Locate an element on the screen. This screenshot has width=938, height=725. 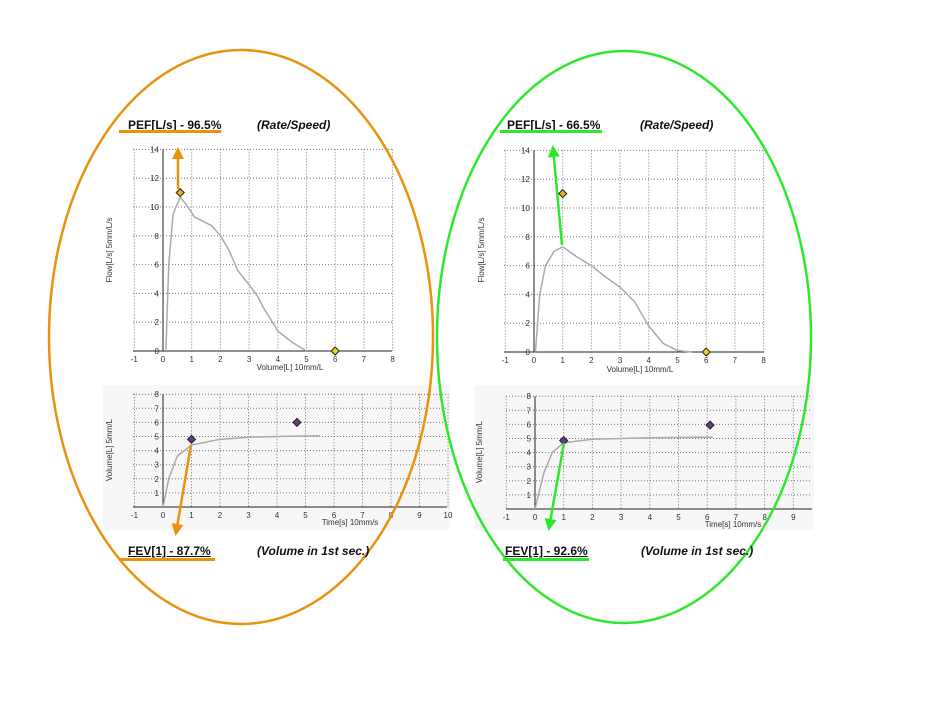
y-tick-label: 7 is located at coordinates (529, 410).